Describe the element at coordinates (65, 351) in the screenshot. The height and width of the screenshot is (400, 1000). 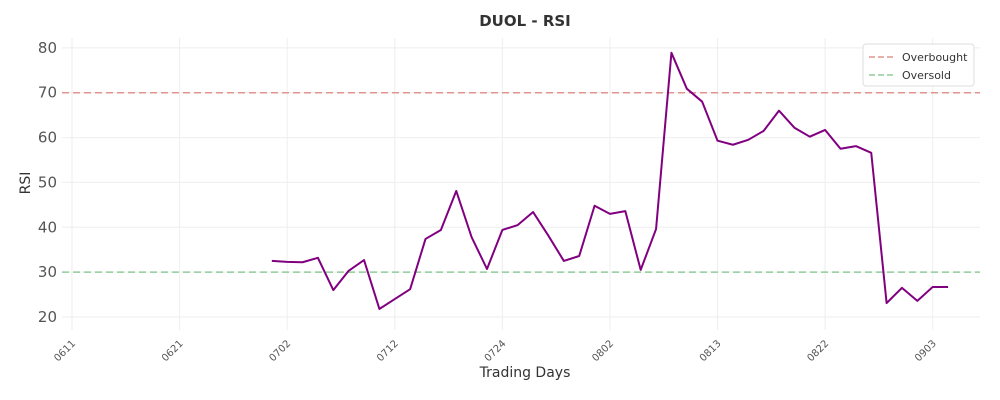
I see `x-tick-label: 0611` at that location.